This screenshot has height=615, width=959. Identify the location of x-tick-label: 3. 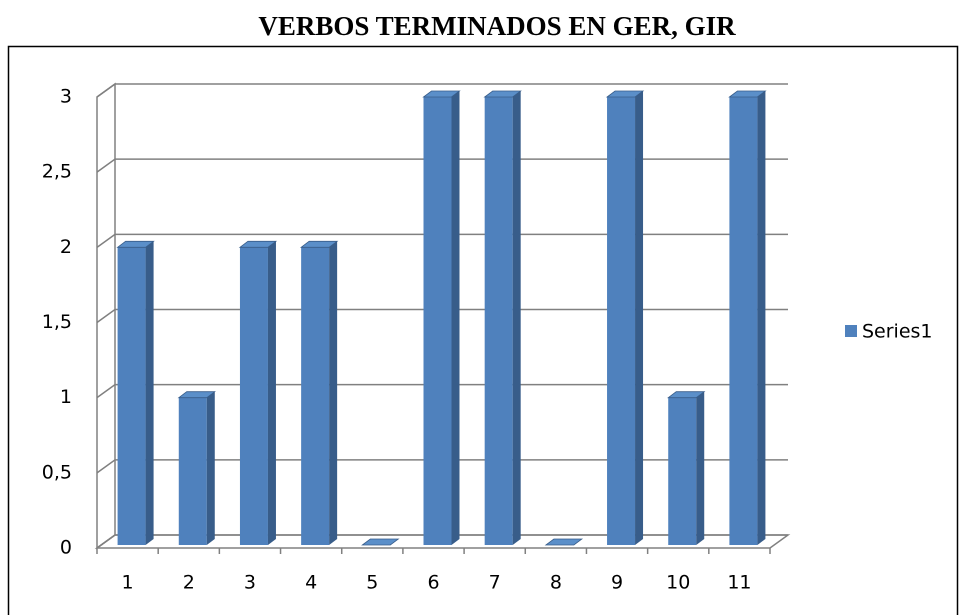
(250, 583).